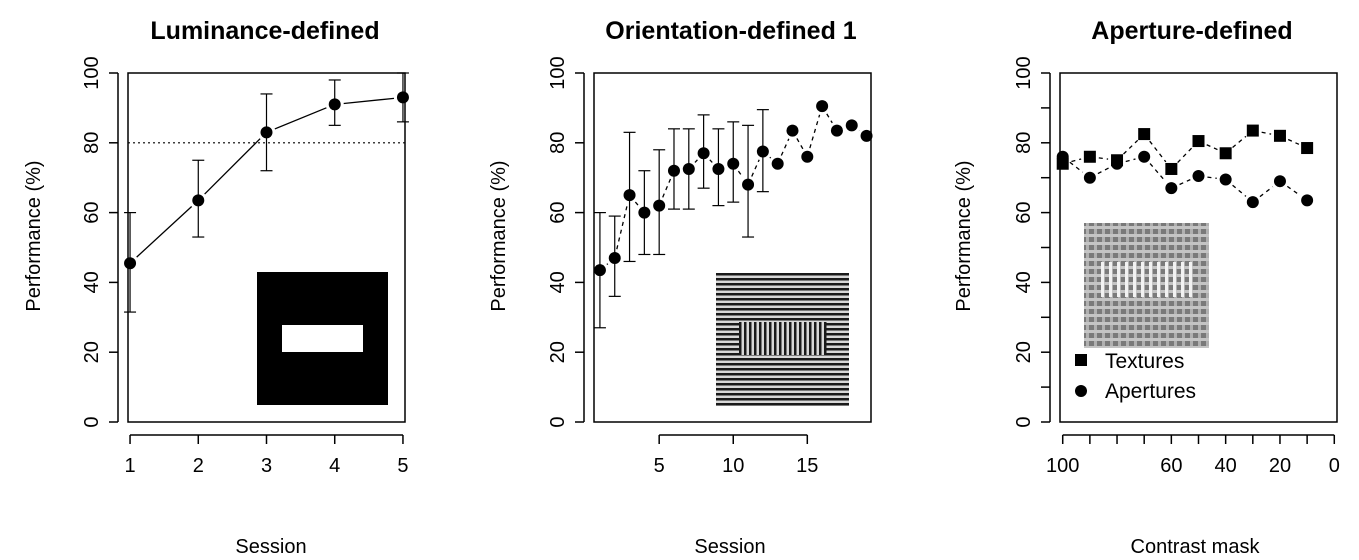 Image resolution: width=1359 pixels, height=560 pixels. Describe the element at coordinates (1144, 361) in the screenshot. I see `legend-label-textures: Textures` at that location.